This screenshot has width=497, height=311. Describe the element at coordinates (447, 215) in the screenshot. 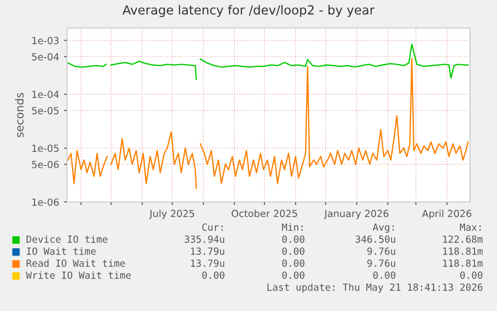

I see `x-tick-label: April 2026` at that location.